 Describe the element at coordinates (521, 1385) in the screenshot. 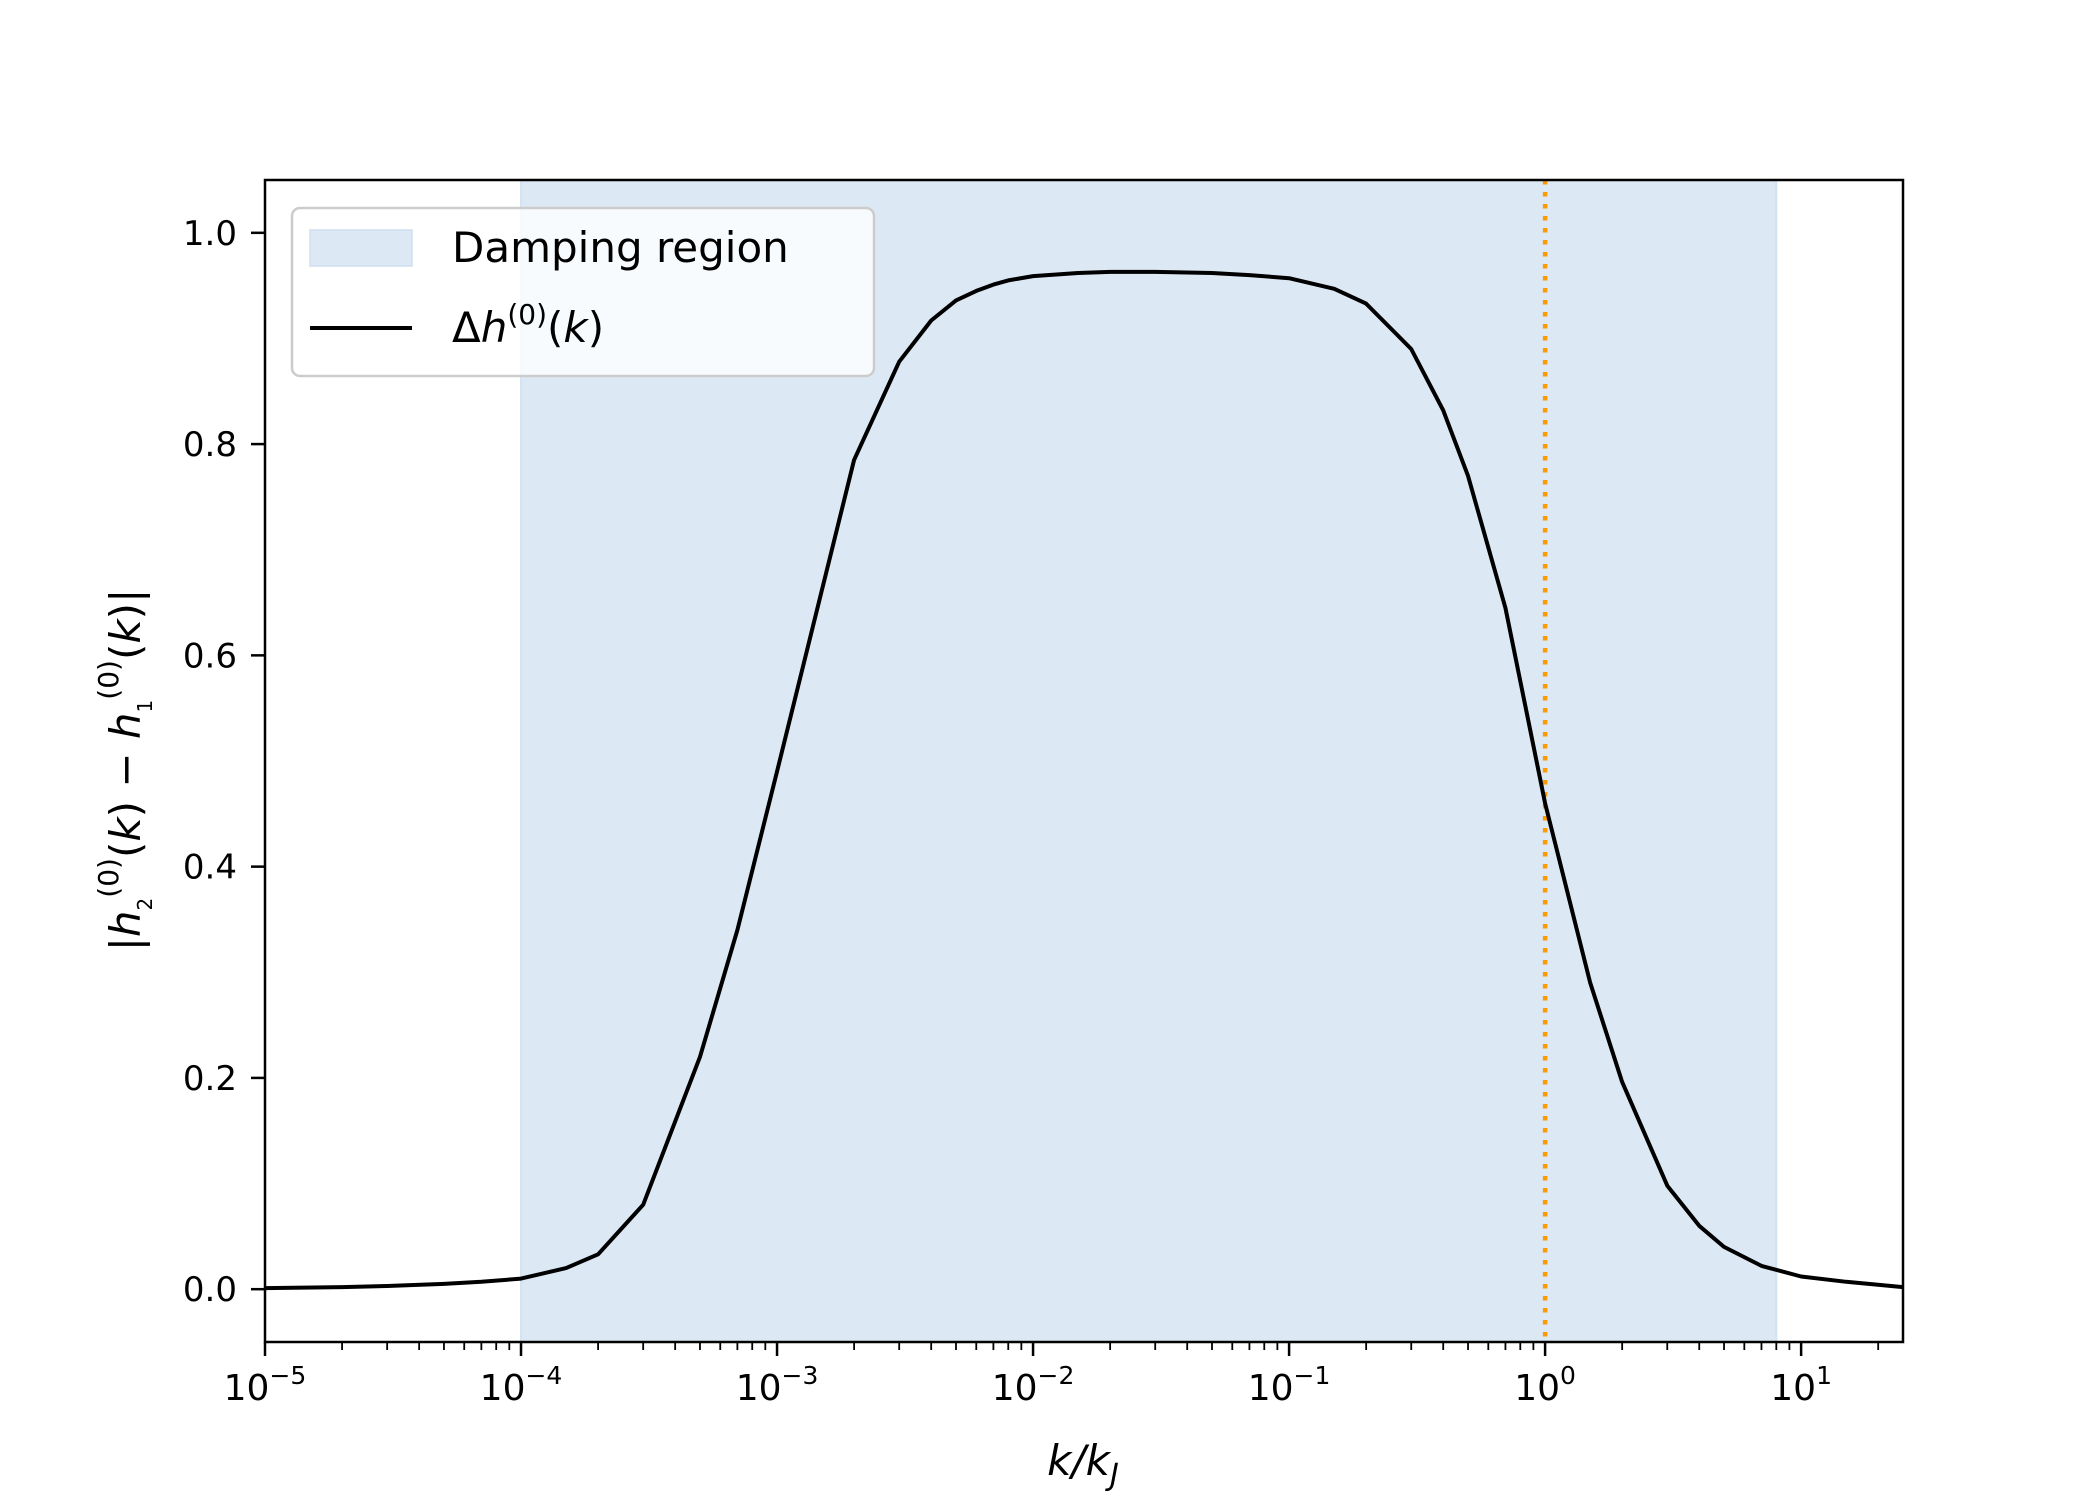

I see `x-tick-label-1: 10⁻⁴` at that location.